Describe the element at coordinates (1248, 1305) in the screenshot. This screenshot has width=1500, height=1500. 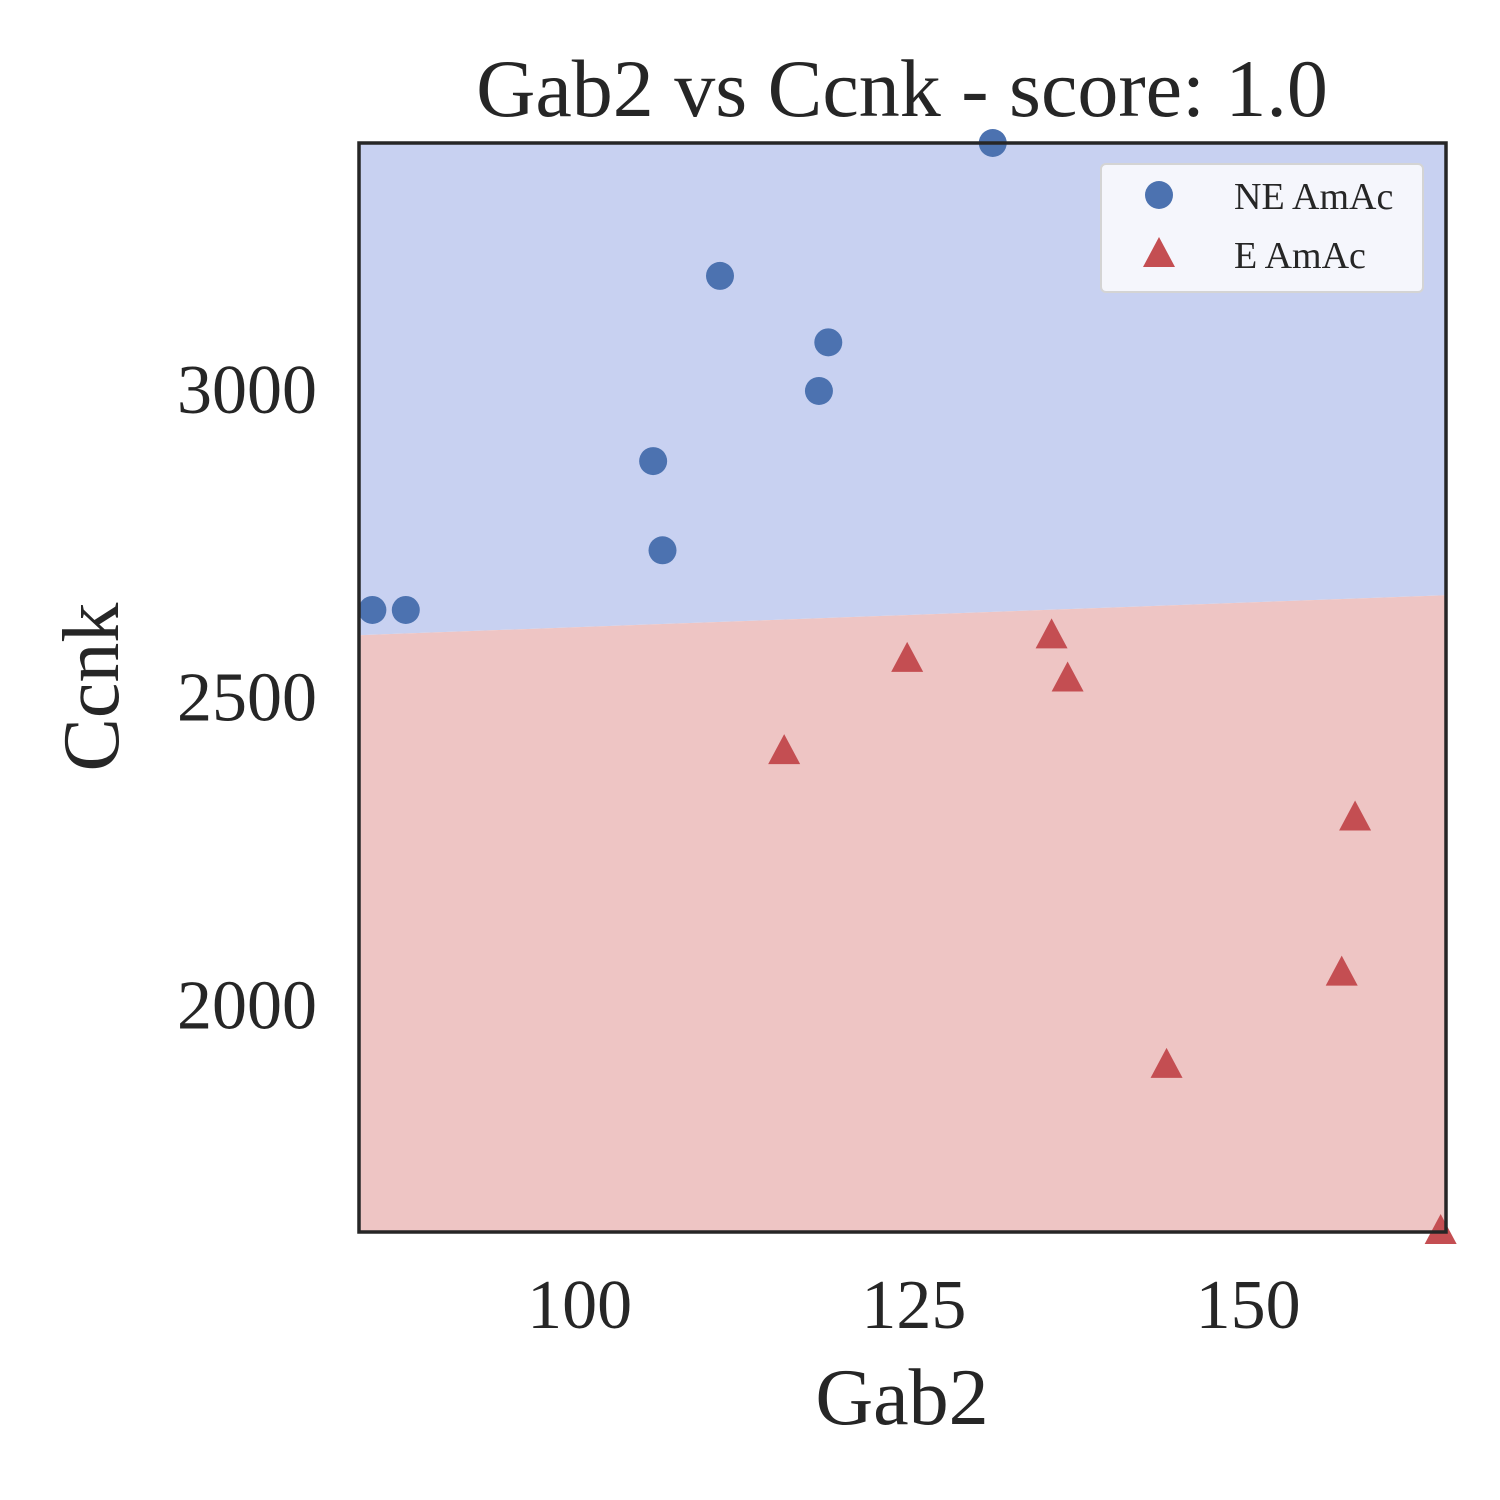
I see `x-tick-label-150: 150` at that location.